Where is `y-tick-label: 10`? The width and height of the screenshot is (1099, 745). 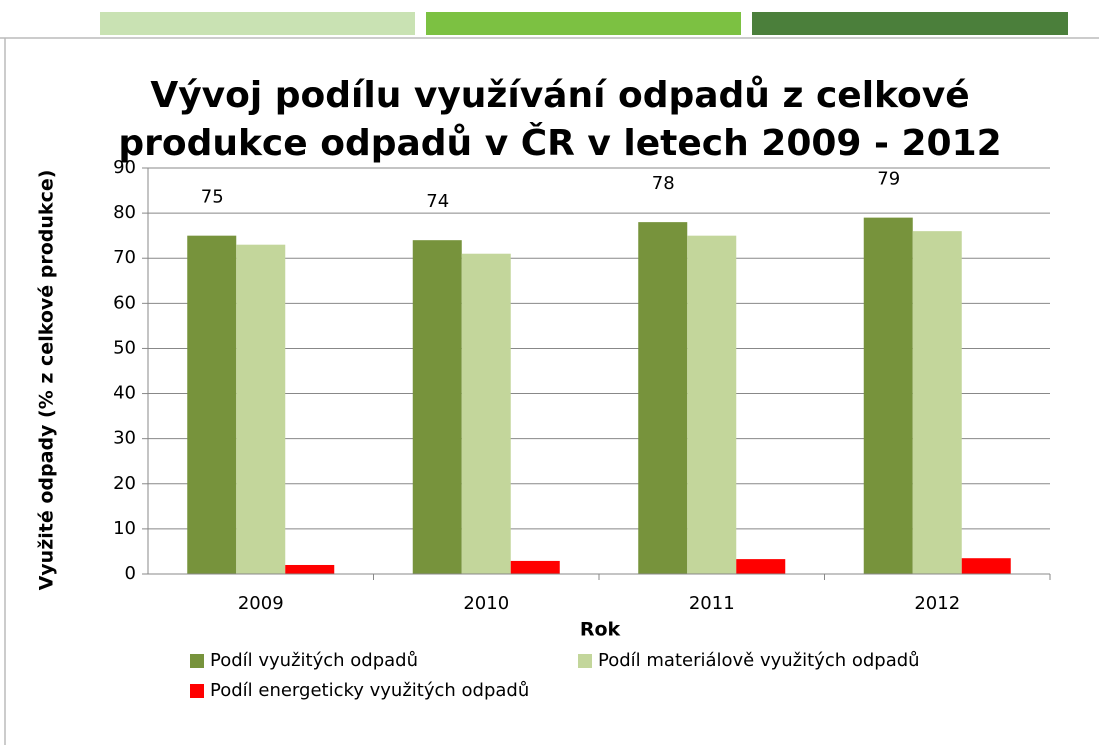
y-tick-label: 10 is located at coordinates (124, 528).